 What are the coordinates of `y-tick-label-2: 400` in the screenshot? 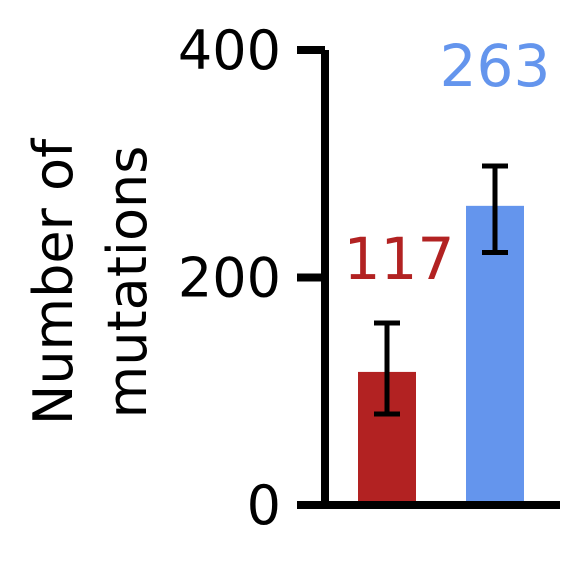 It's located at (229, 50).